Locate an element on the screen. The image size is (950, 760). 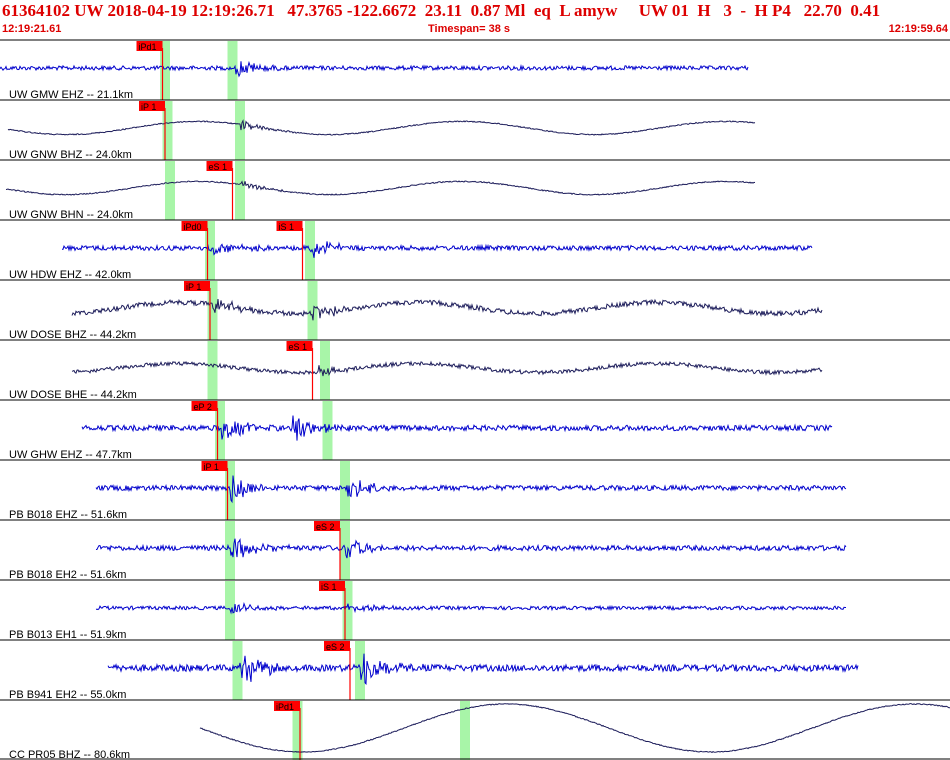
trace-row: eS 2 PB B018 EH2 -- 51.6km is located at coordinates (475, 550).